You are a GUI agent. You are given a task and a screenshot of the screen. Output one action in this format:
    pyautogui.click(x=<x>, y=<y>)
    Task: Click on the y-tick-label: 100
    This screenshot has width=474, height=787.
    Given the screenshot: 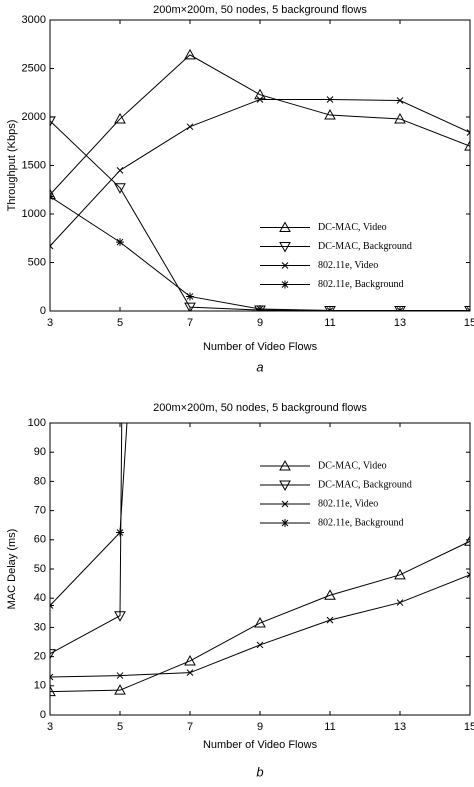 What is the action you would take?
    pyautogui.click(x=37, y=423)
    